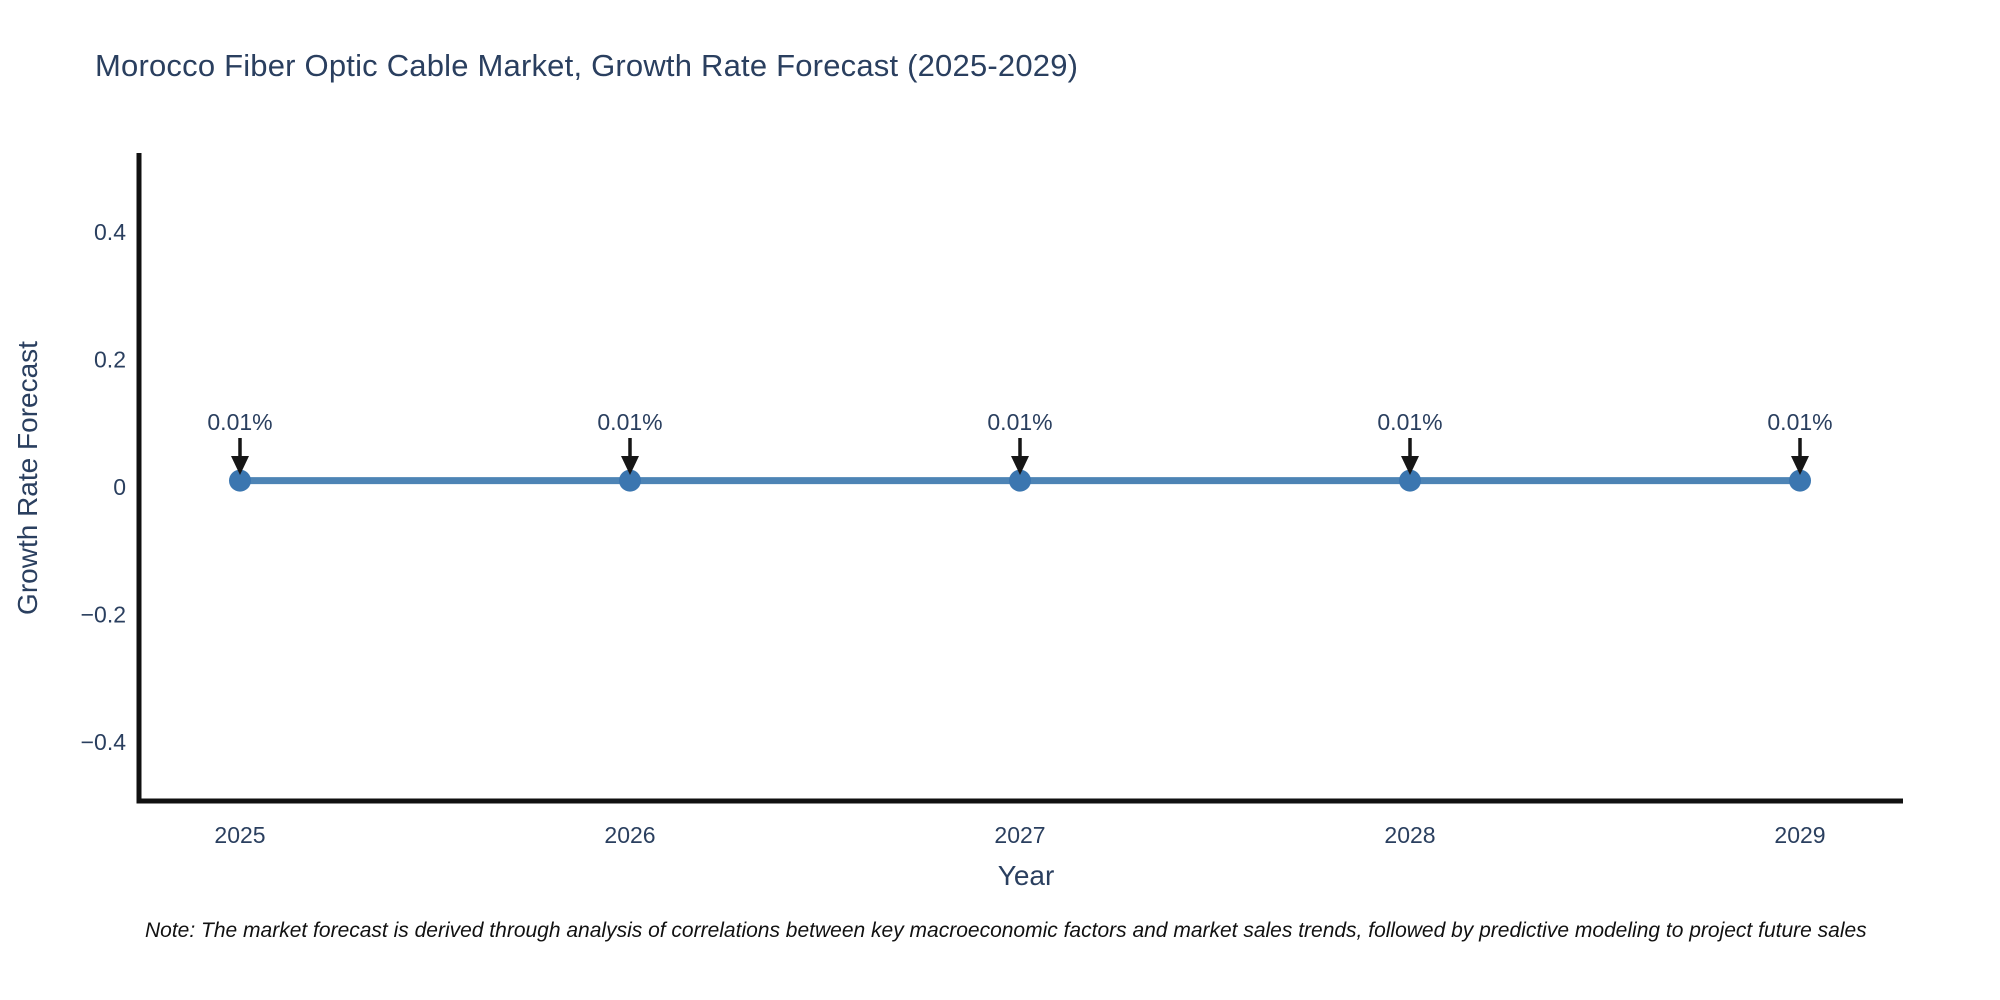 The image size is (2000, 1000). Describe the element at coordinates (629, 835) in the screenshot. I see `x-tick-label: 2026` at that location.